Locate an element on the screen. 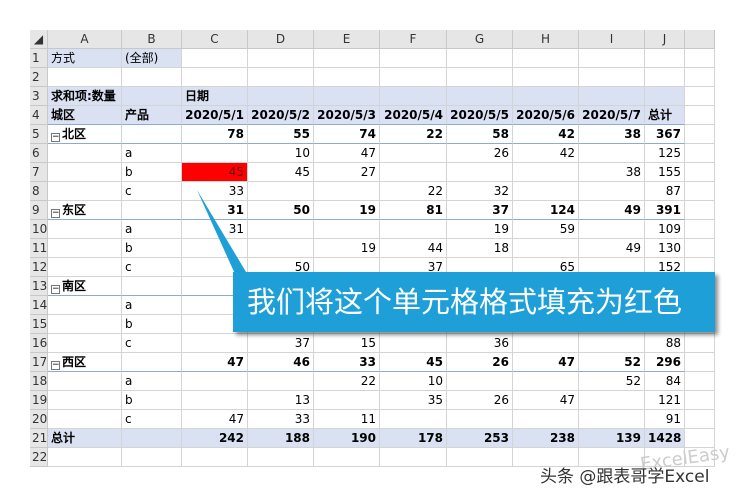 The image size is (745, 498). value-cell: 42 is located at coordinates (546, 134).